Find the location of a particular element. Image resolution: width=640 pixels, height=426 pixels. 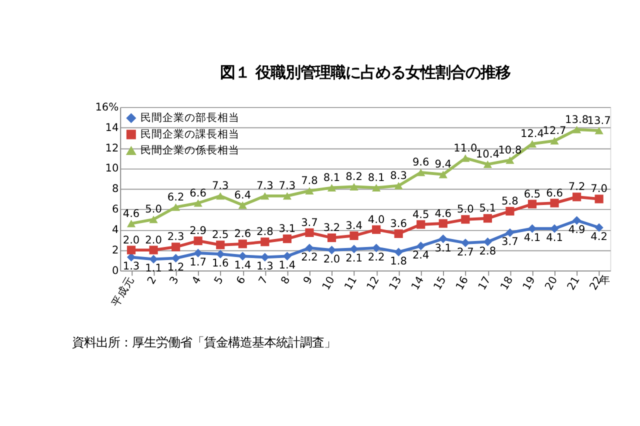

x-tick-label: 19 is located at coordinates (529, 283).